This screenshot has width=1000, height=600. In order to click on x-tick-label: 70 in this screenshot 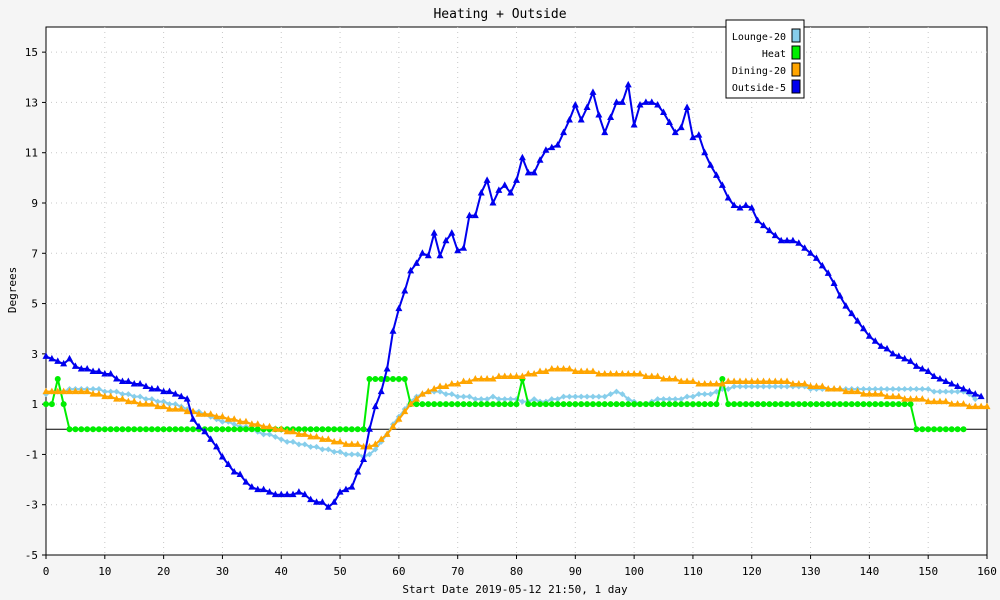, I will do `click(457, 571)`.